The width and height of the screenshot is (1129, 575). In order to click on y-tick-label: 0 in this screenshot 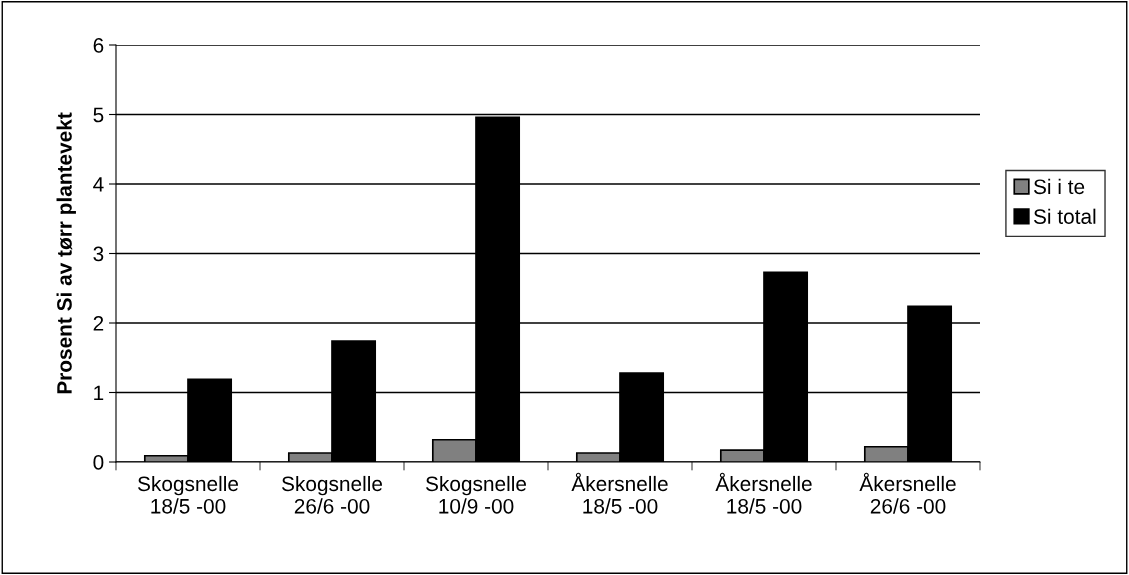, I will do `click(98, 462)`.